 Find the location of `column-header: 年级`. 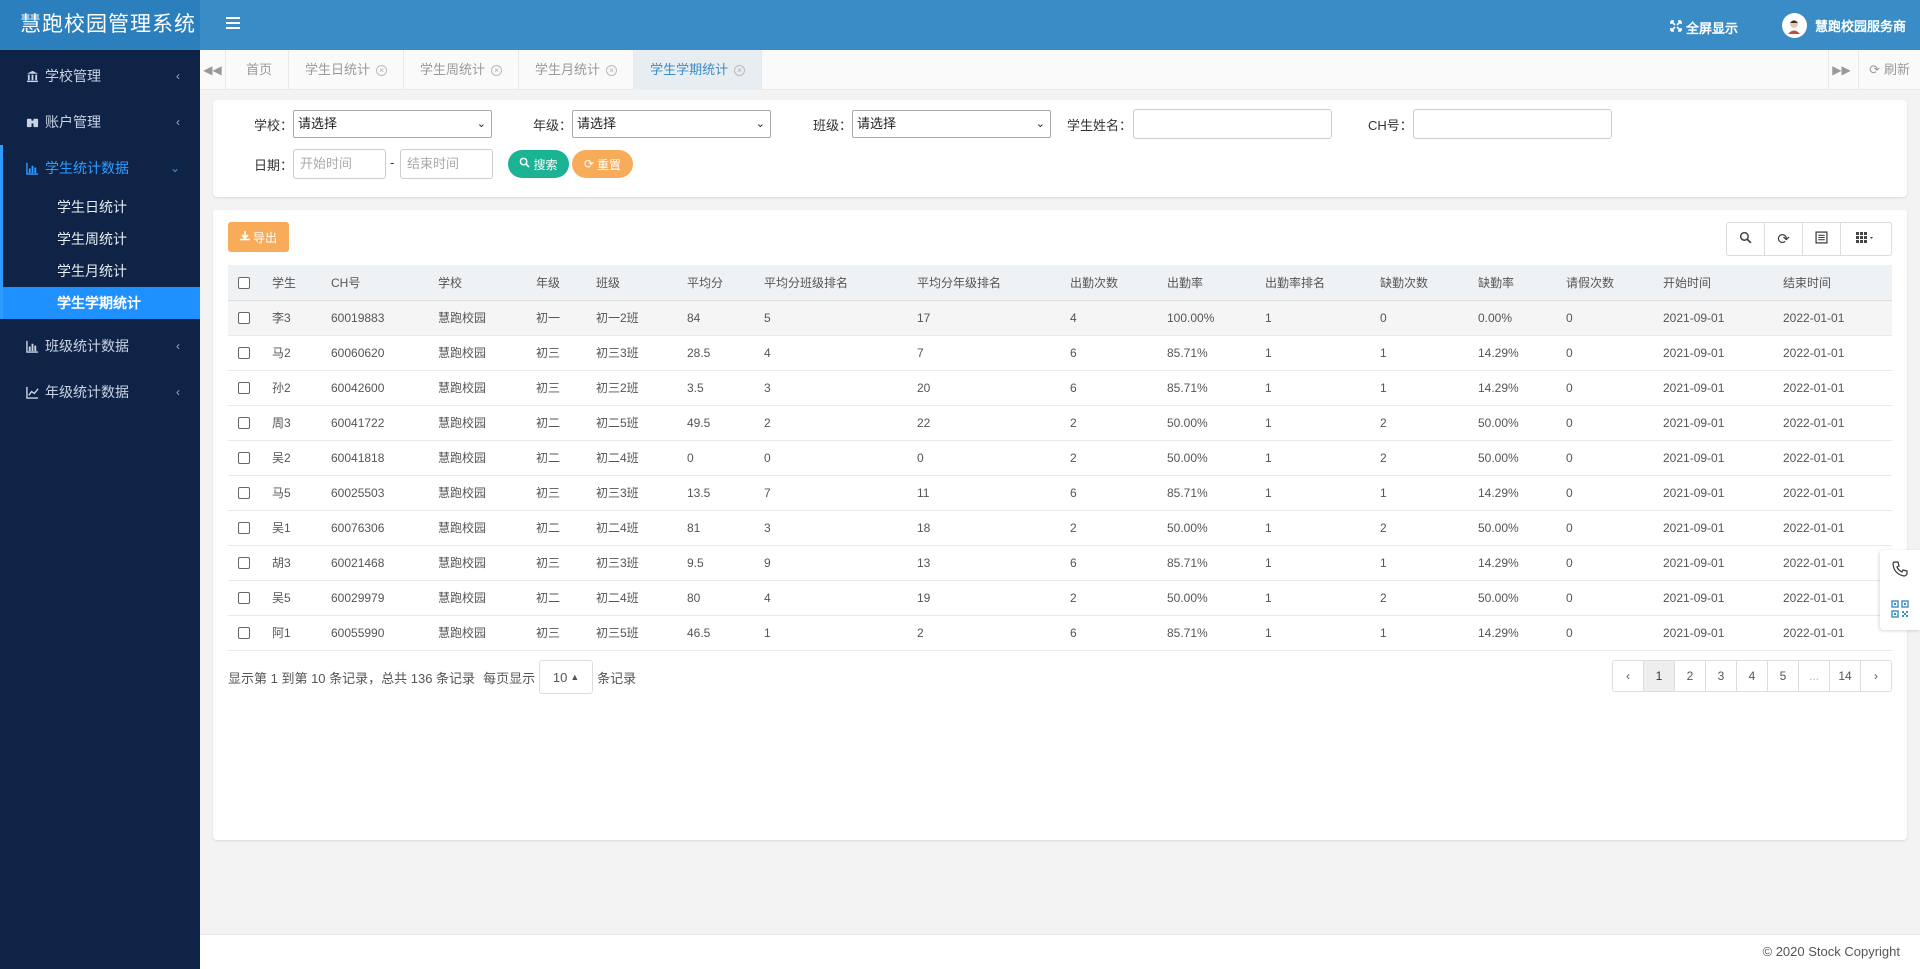

column-header: 年级 is located at coordinates (556, 283).